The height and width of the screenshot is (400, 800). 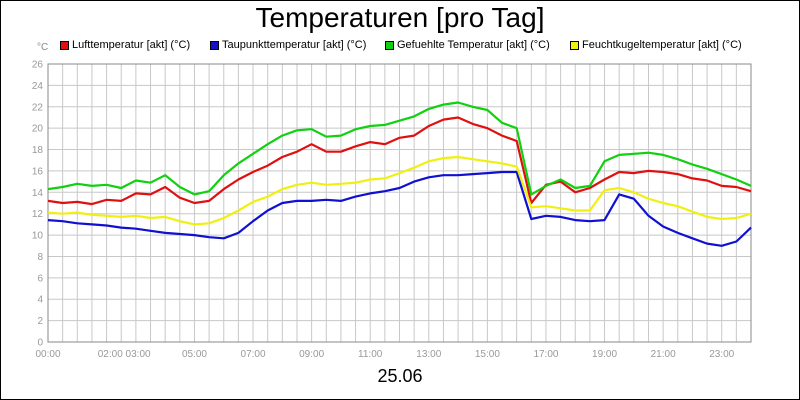 I want to click on y-tick-label: 22, so click(x=38, y=107).